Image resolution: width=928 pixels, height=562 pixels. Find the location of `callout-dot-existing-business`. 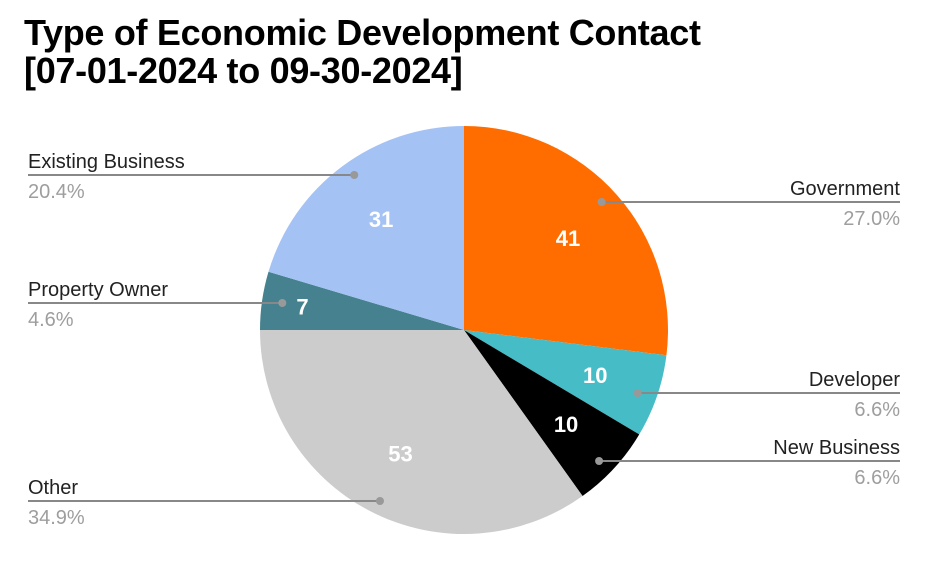

callout-dot-existing-business is located at coordinates (354, 175).